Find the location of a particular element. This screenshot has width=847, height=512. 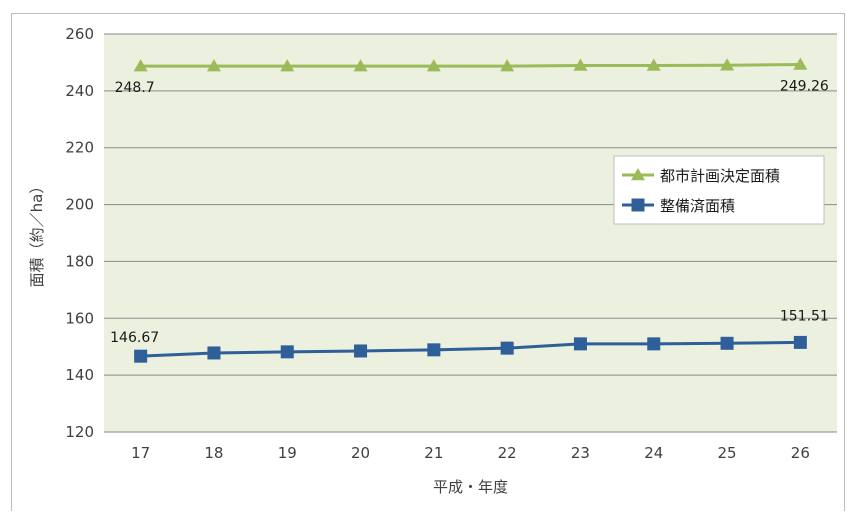

x-axis-ticks: 17 18 19 20 21 22 23 24 25 26 is located at coordinates (470, 453).